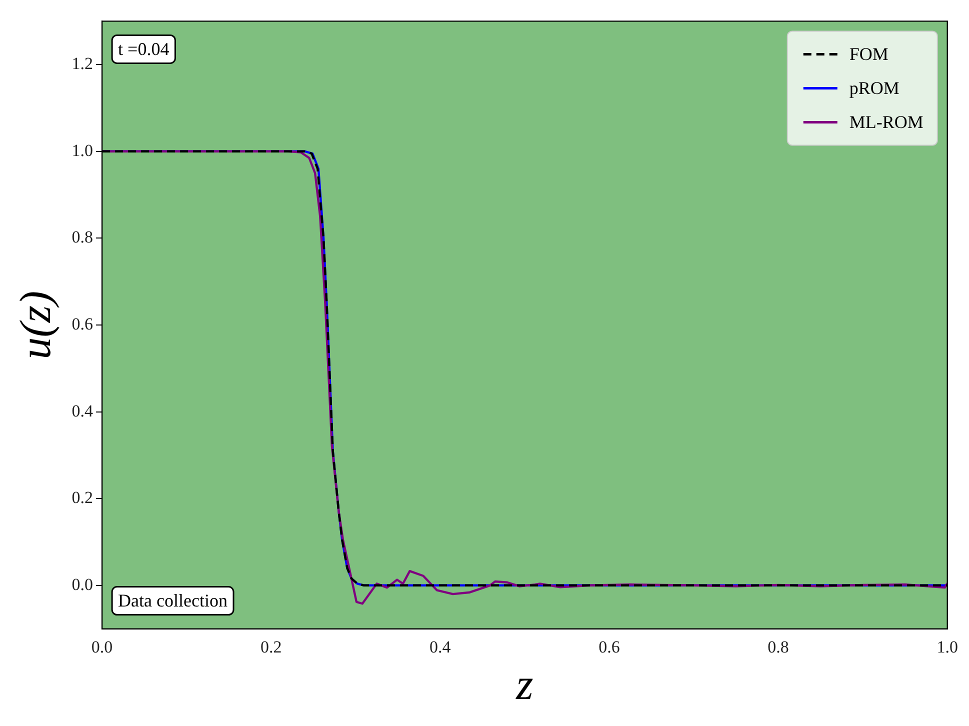 Image resolution: width=969 pixels, height=726 pixels. I want to click on annotation: t =0.04, so click(144, 48).